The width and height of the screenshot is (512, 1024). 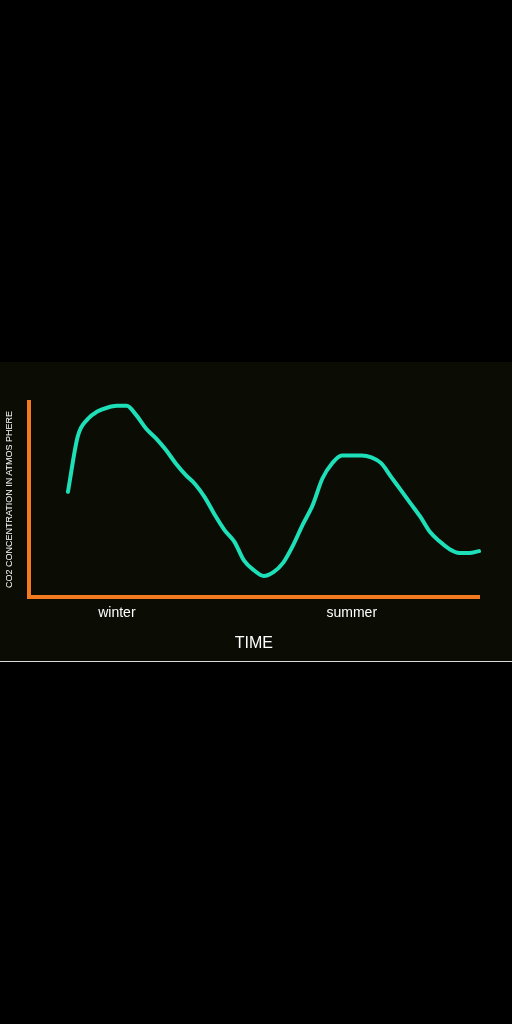 What do you see at coordinates (254, 642) in the screenshot?
I see `x-axis-title: TIME` at bounding box center [254, 642].